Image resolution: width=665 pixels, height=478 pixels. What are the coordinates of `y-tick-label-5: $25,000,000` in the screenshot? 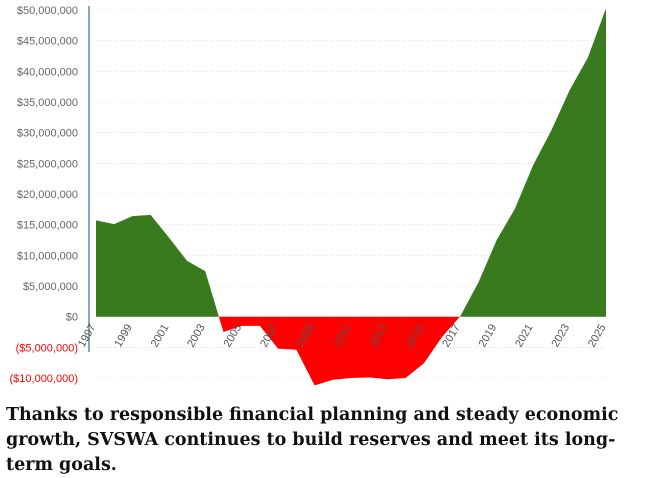 It's located at (47, 164).